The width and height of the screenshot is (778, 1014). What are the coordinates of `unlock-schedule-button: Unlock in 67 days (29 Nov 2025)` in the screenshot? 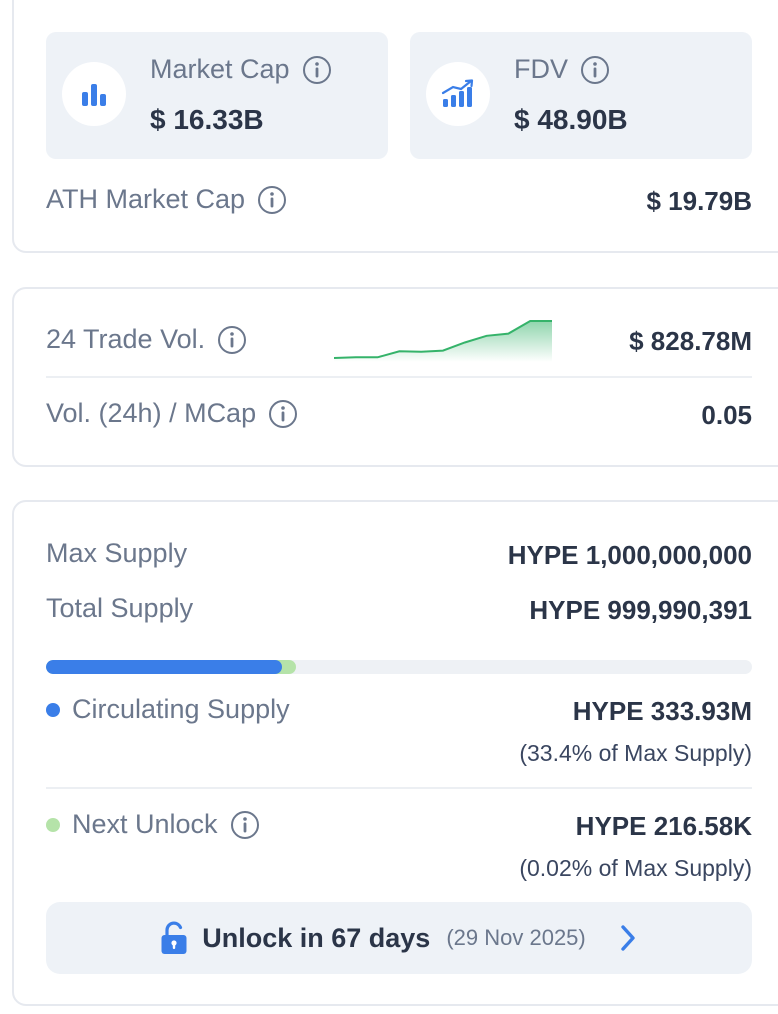 It's located at (399, 938).